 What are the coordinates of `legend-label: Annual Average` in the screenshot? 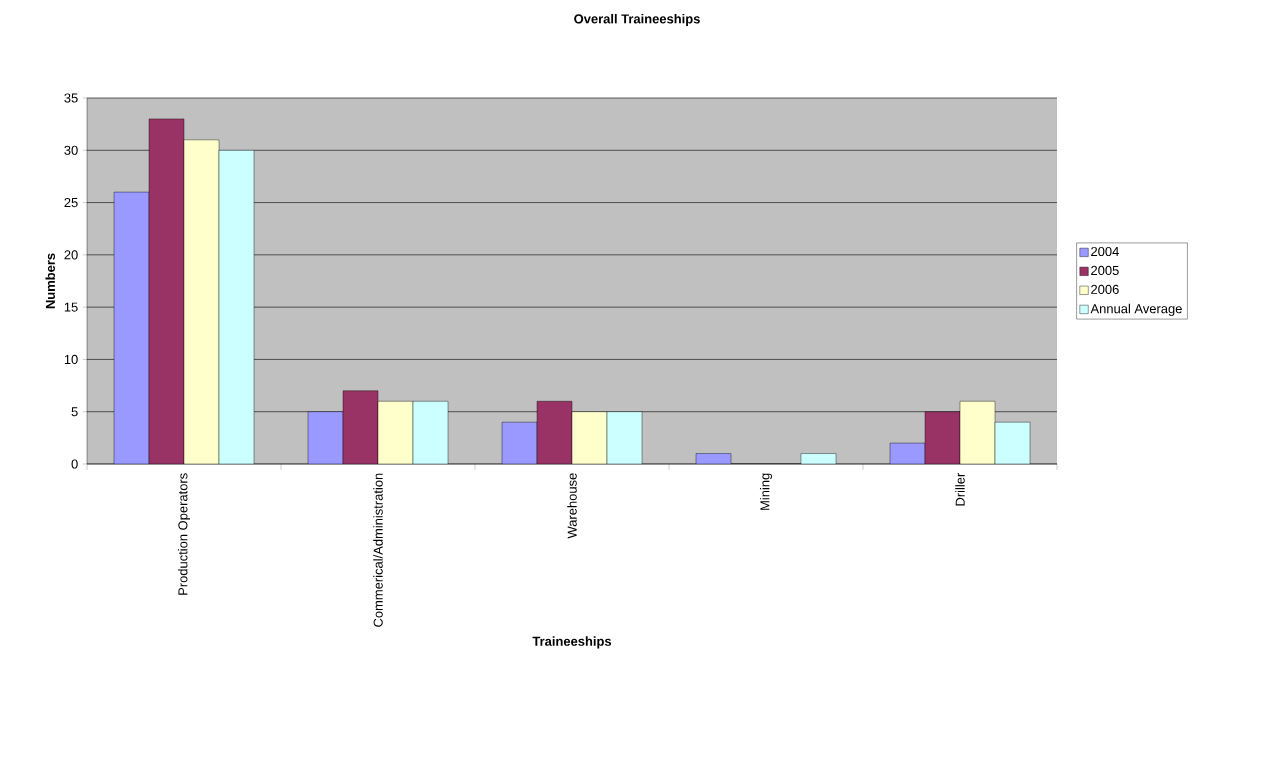 It's located at (1136, 309).